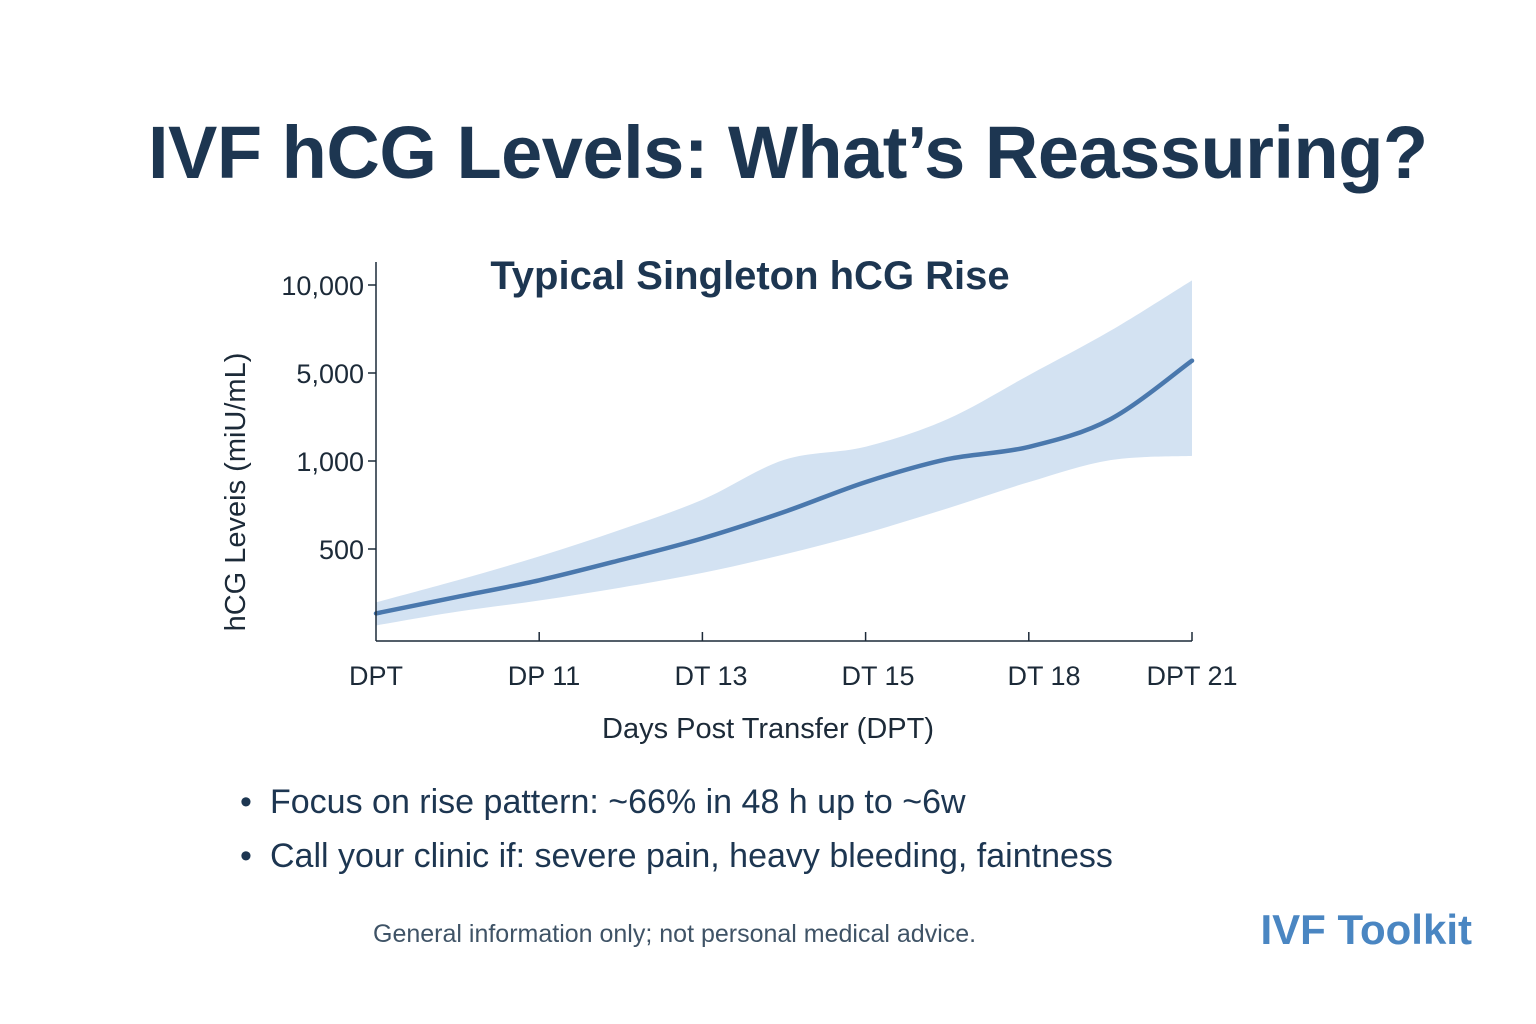 The height and width of the screenshot is (1024, 1536). What do you see at coordinates (544, 676) in the screenshot?
I see `x-tick-label: DP 11` at bounding box center [544, 676].